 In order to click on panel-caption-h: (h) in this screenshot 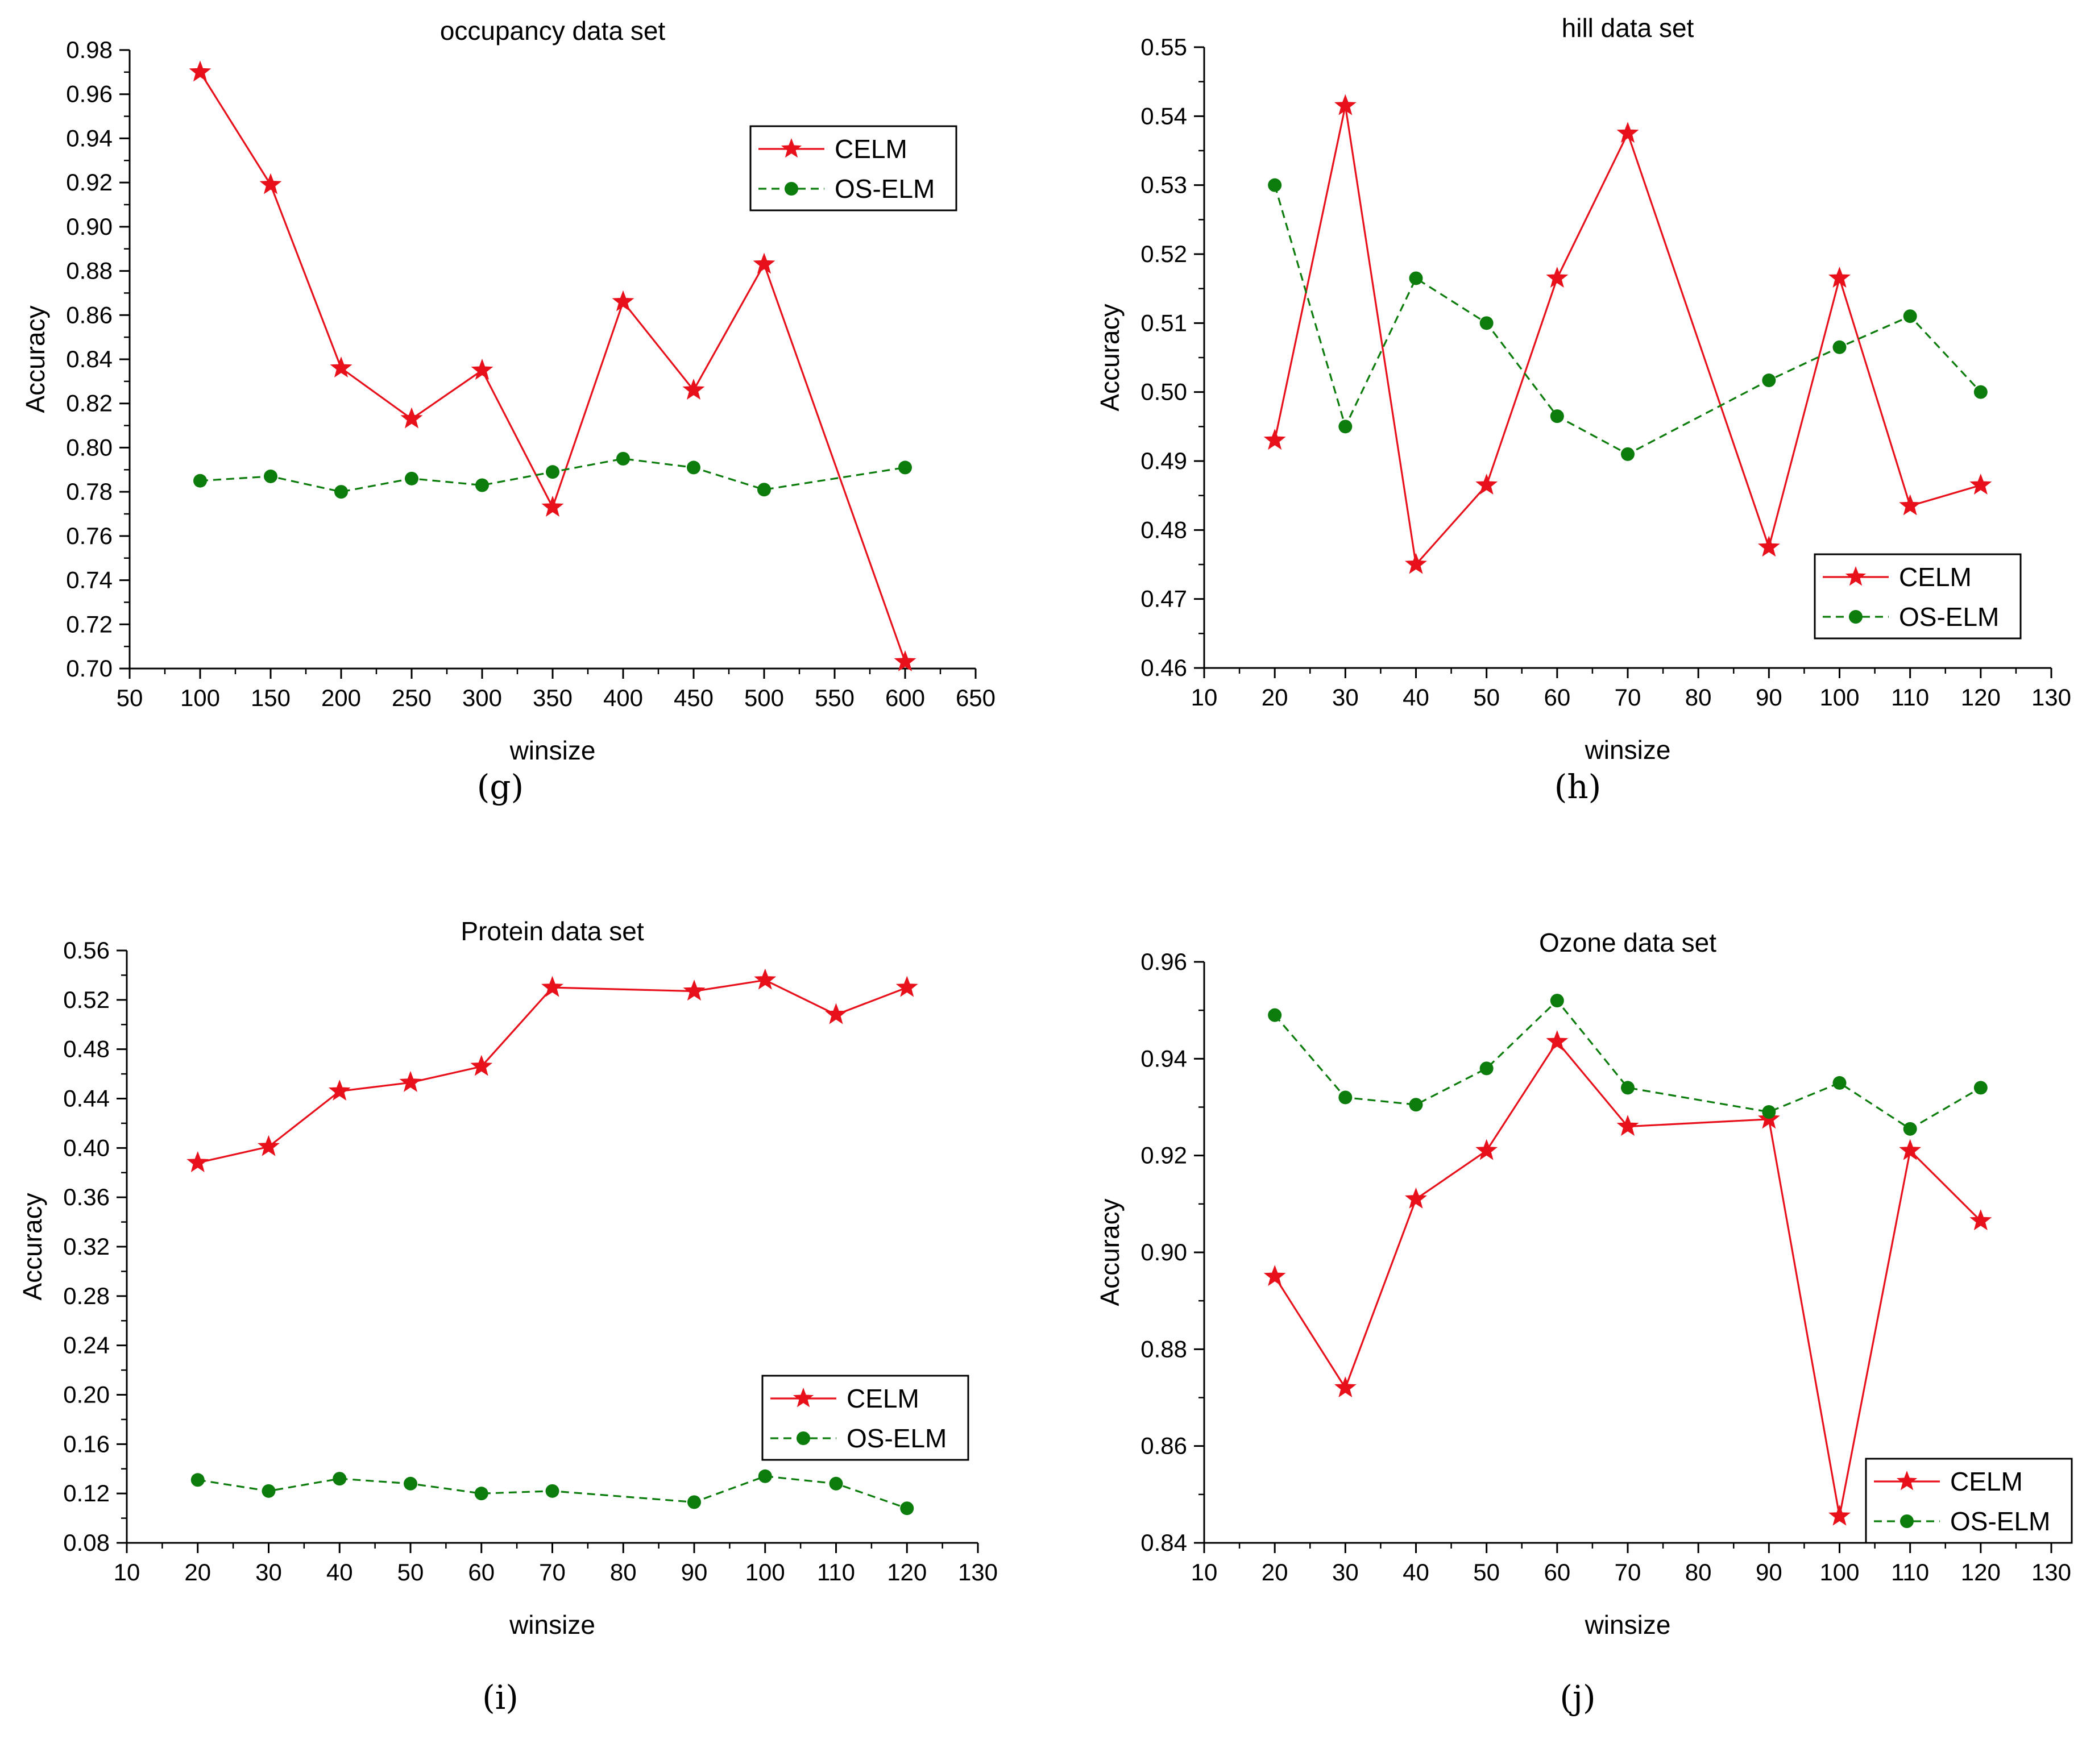, I will do `click(1578, 786)`.